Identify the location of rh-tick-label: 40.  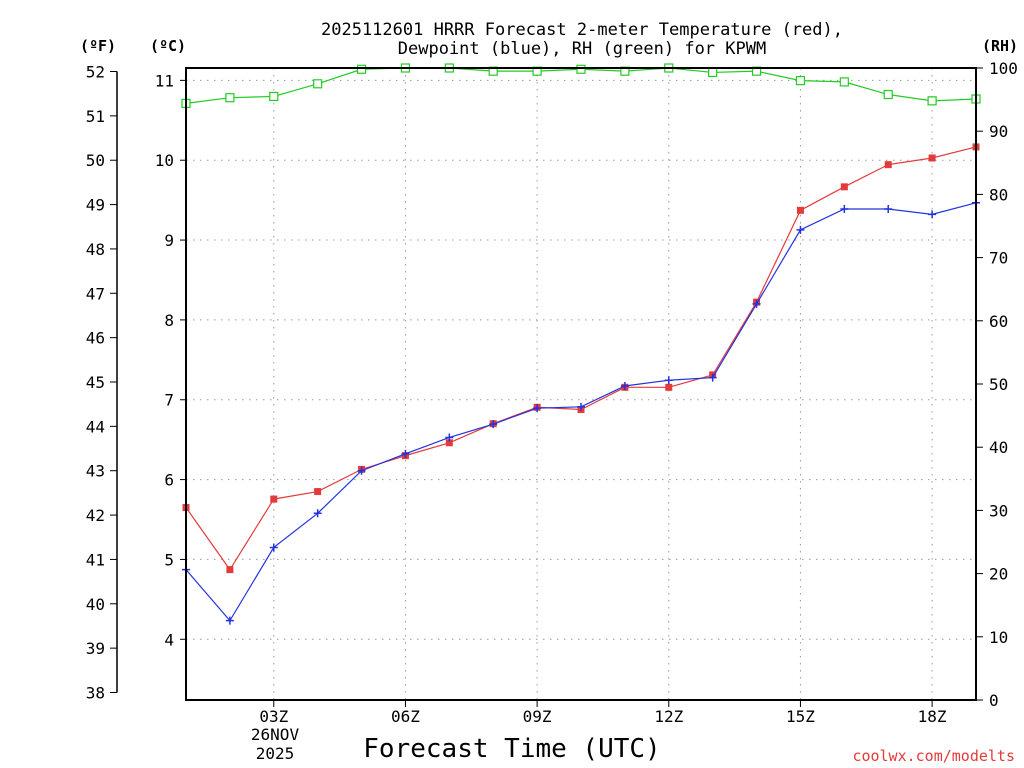
(998, 447).